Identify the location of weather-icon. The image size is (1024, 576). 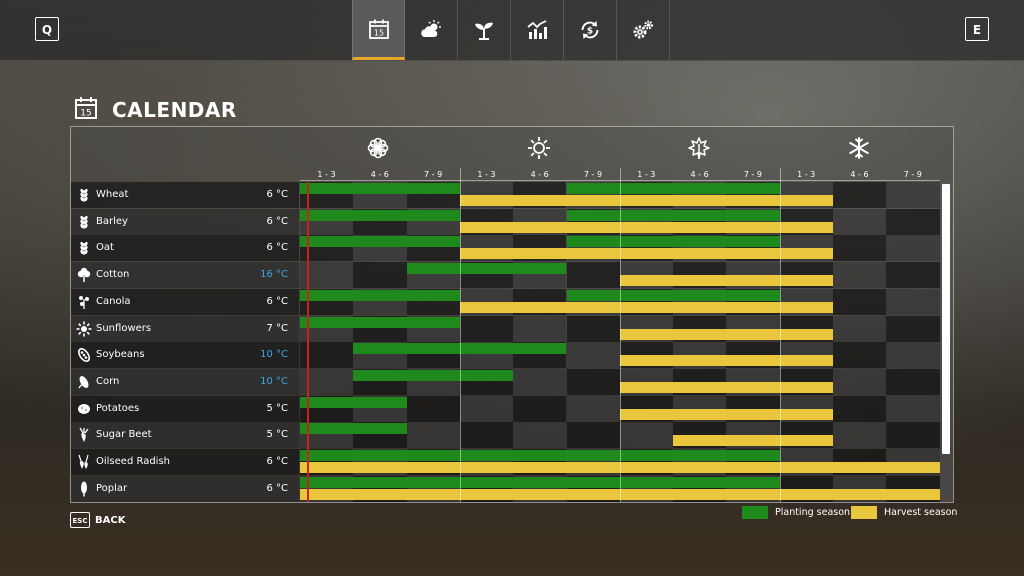
(431, 28).